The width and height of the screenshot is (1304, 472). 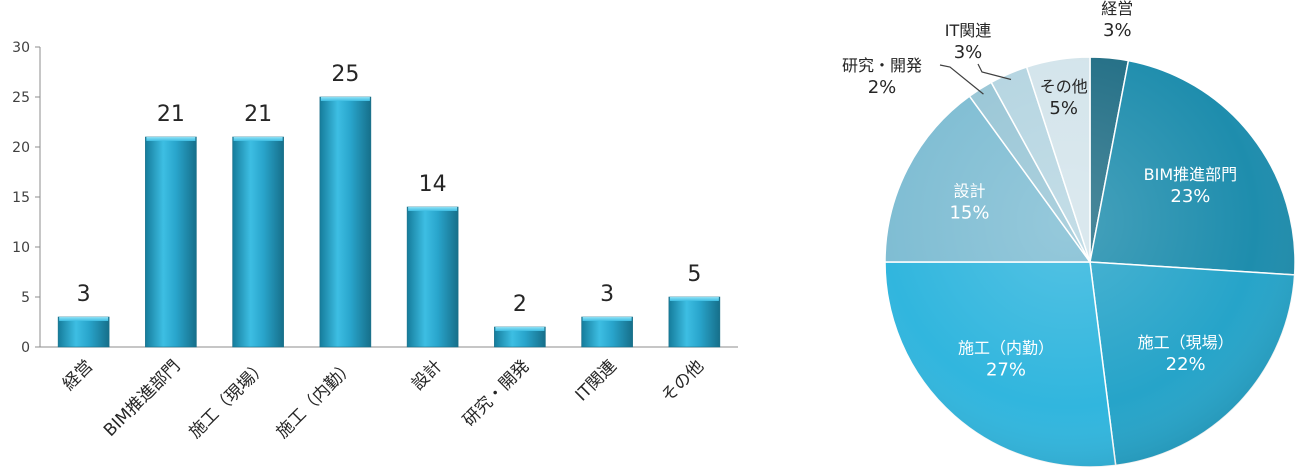 I want to click on y-tick-label: 10, so click(x=21, y=248).